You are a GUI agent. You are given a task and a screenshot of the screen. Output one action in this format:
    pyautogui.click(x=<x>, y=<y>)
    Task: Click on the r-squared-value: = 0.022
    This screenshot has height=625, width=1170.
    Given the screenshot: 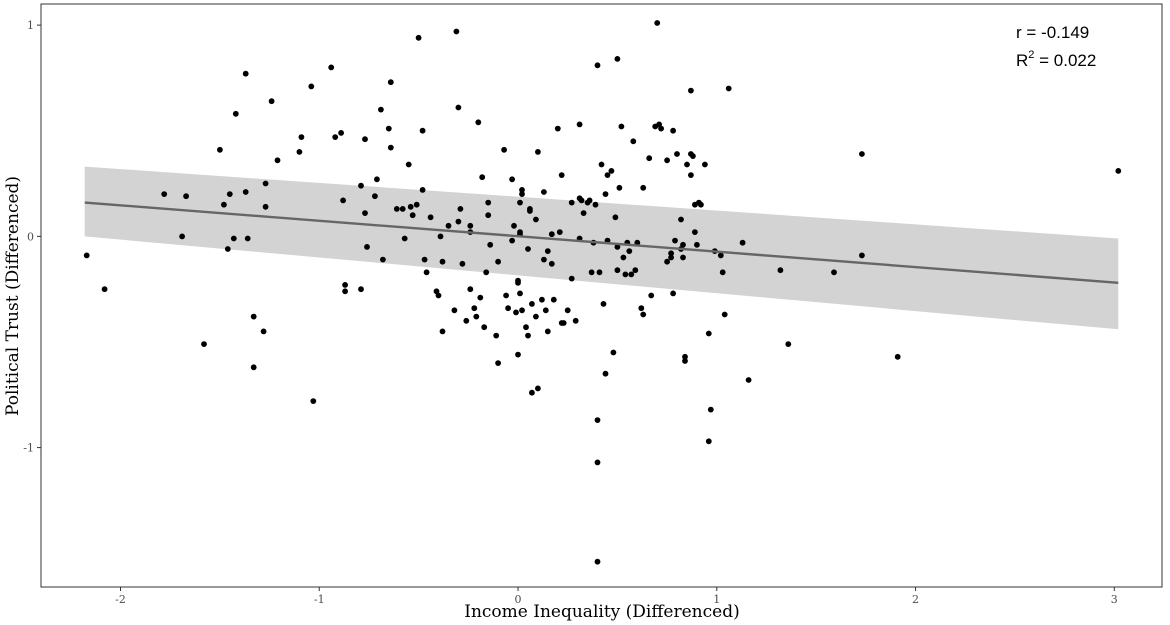 What is the action you would take?
    pyautogui.click(x=1065, y=60)
    